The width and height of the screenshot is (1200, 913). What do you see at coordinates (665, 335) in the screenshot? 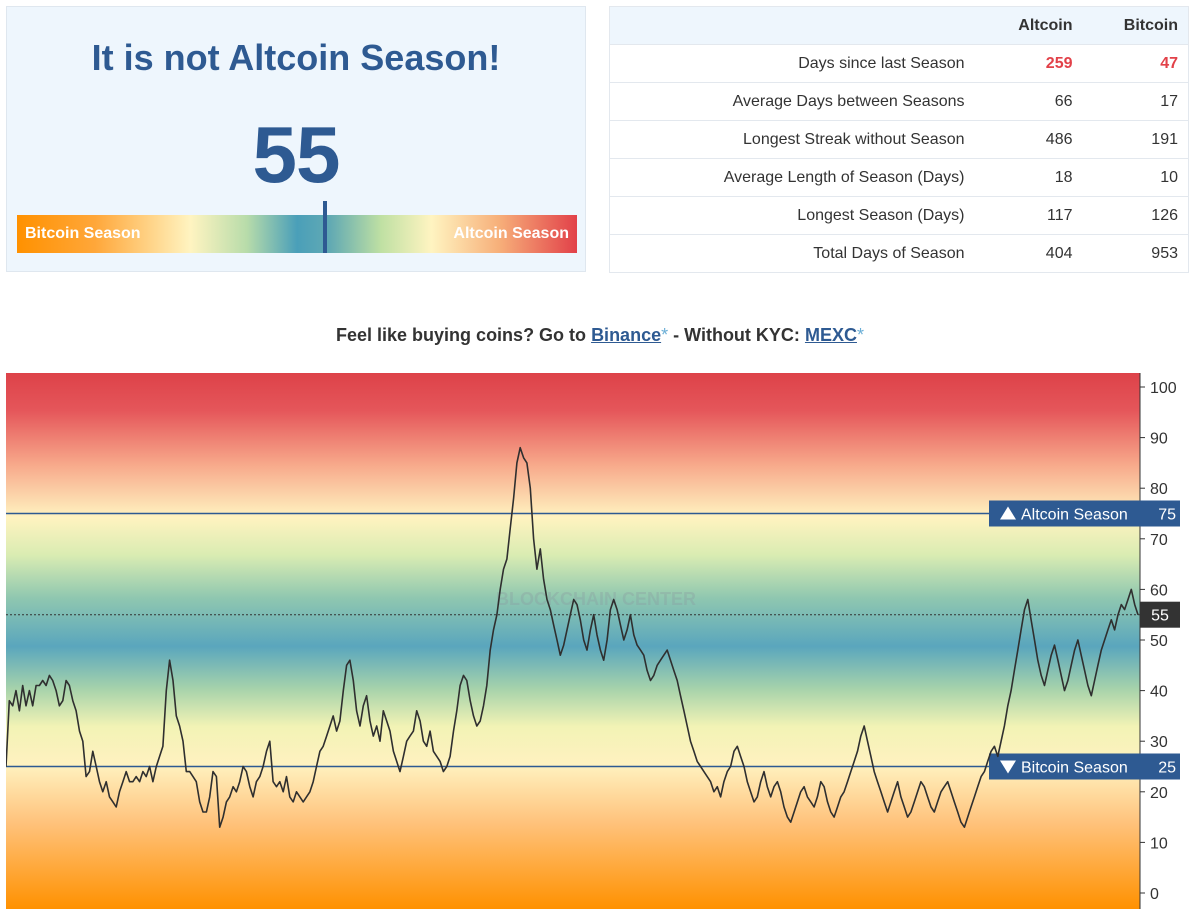
I see `binance-star: *` at bounding box center [665, 335].